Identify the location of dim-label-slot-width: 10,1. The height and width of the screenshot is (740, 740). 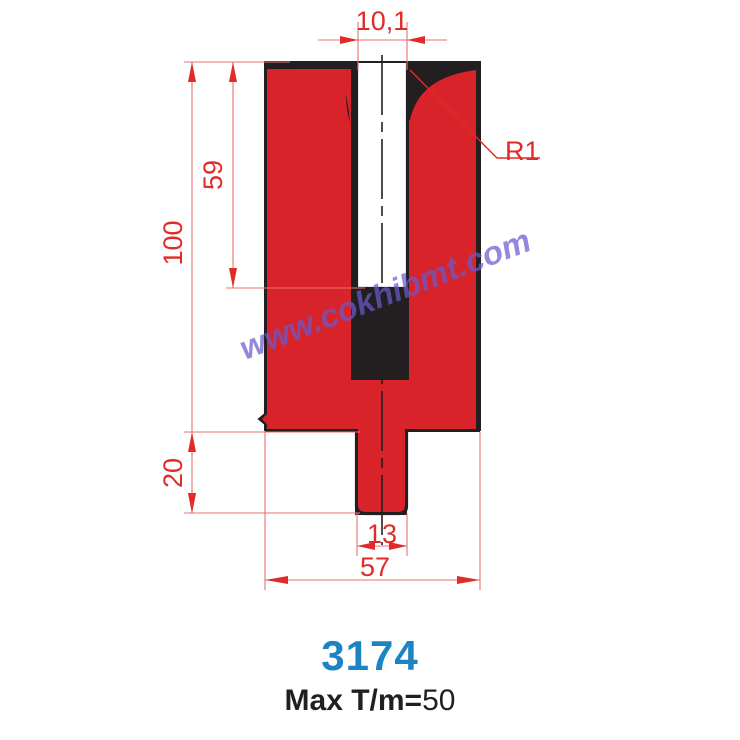
(382, 21).